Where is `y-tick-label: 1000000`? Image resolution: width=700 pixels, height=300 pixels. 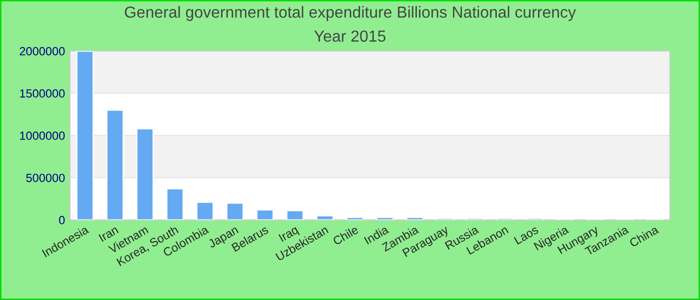
y-tick-label: 1000000 is located at coordinates (42, 135).